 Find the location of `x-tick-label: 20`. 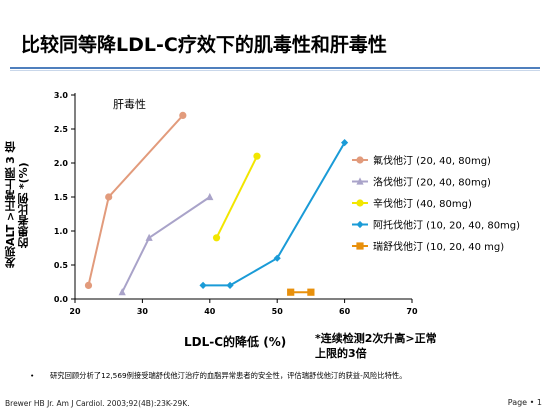

x-tick-label: 20 is located at coordinates (75, 311).